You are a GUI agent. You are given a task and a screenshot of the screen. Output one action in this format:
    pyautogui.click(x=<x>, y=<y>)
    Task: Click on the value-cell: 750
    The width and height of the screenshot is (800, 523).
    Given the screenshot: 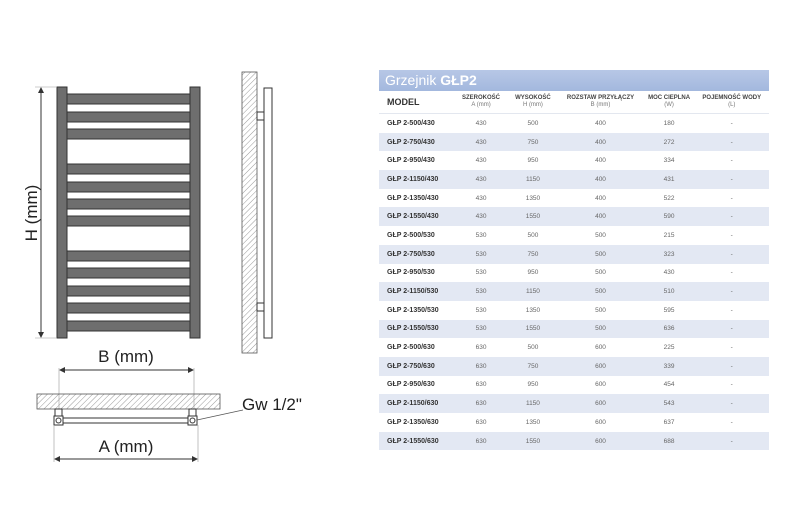 What is the action you would take?
    pyautogui.click(x=533, y=366)
    